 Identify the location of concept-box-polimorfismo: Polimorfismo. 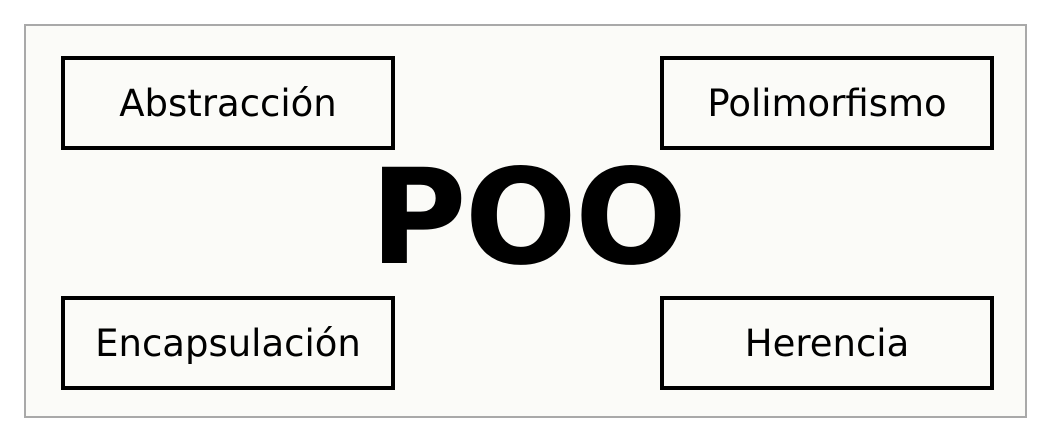
(827, 103).